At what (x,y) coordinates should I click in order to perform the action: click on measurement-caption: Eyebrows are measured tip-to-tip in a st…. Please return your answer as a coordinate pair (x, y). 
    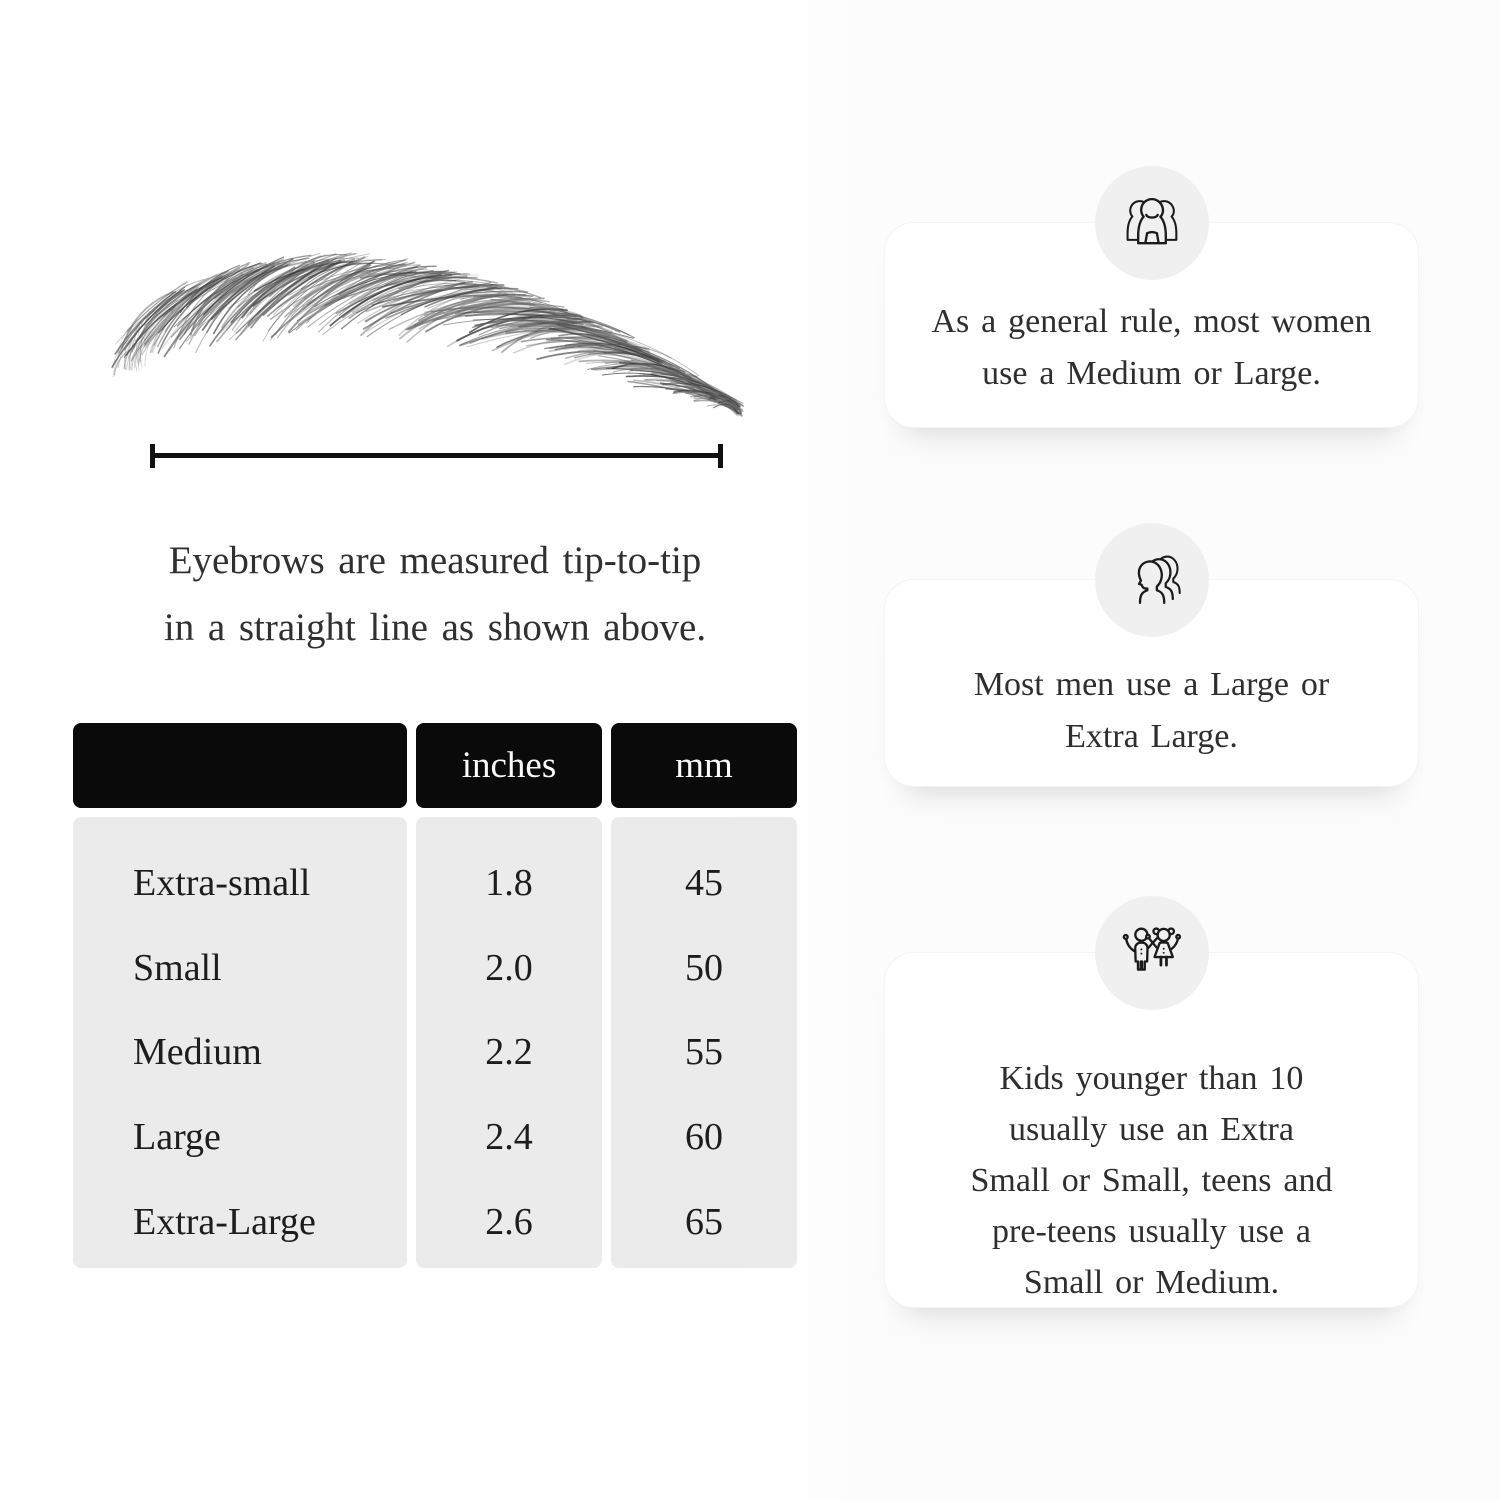
    Looking at the image, I should click on (435, 594).